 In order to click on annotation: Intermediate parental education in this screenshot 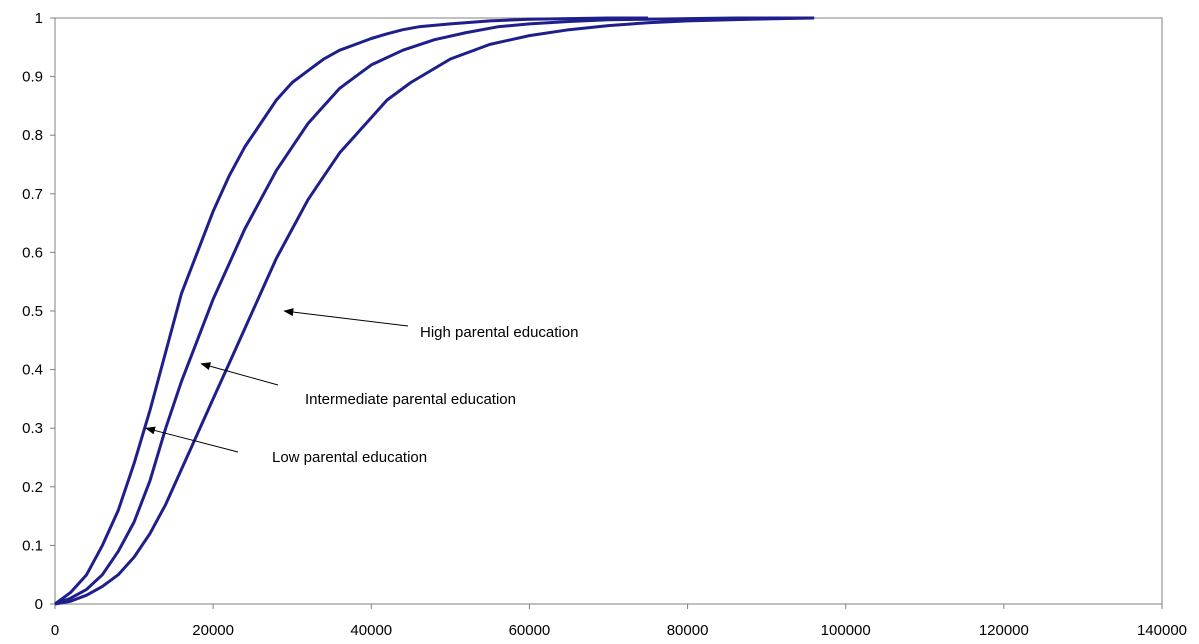, I will do `click(358, 385)`.